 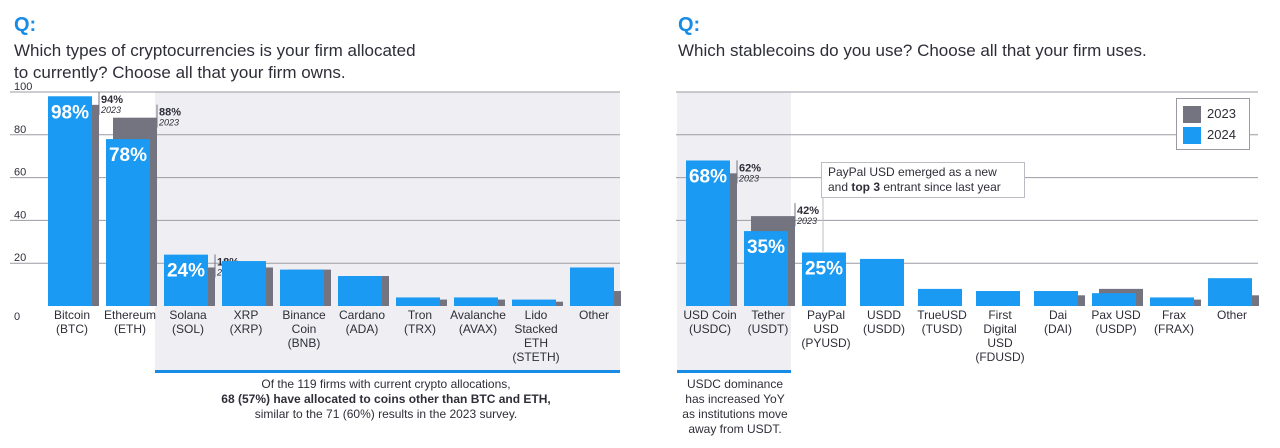 What do you see at coordinates (112, 100) in the screenshot?
I see `crypto-data-label-2023: 94%` at bounding box center [112, 100].